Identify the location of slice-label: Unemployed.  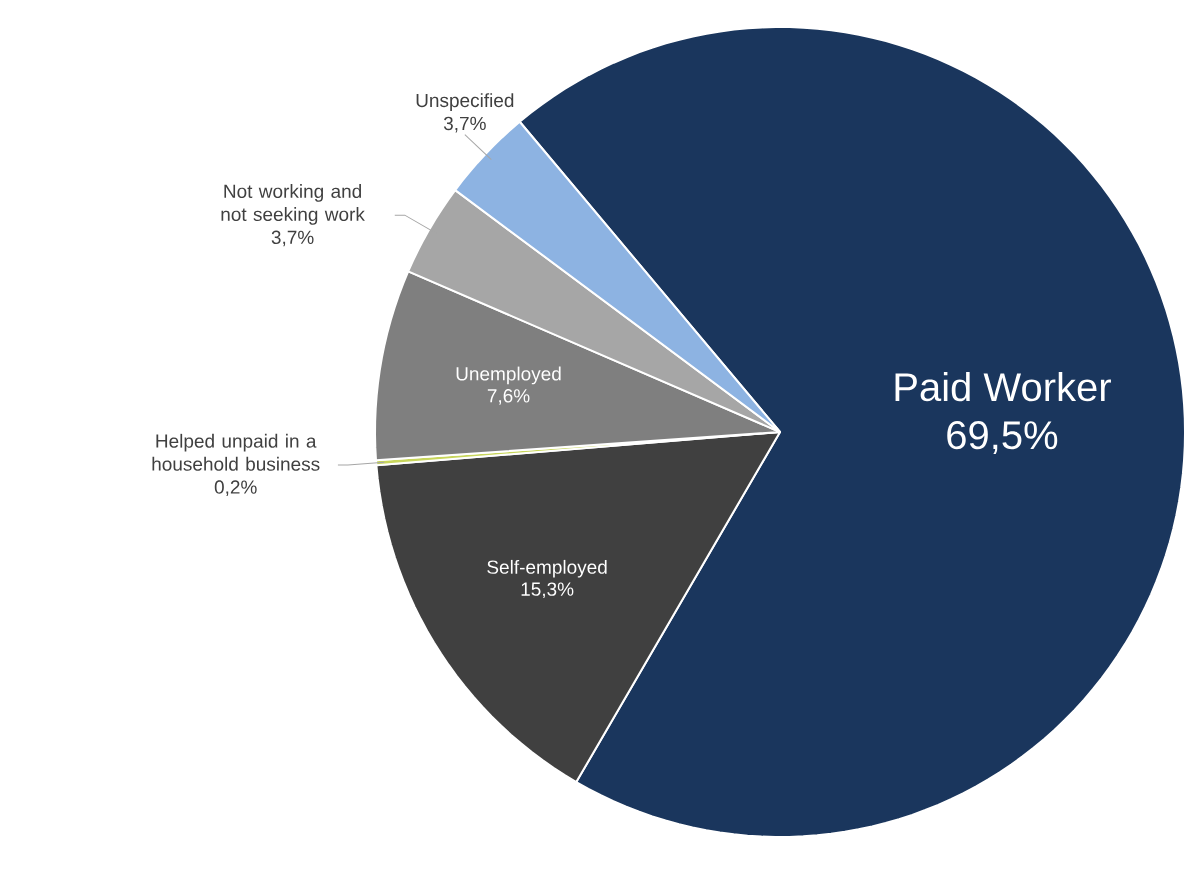
(508, 375).